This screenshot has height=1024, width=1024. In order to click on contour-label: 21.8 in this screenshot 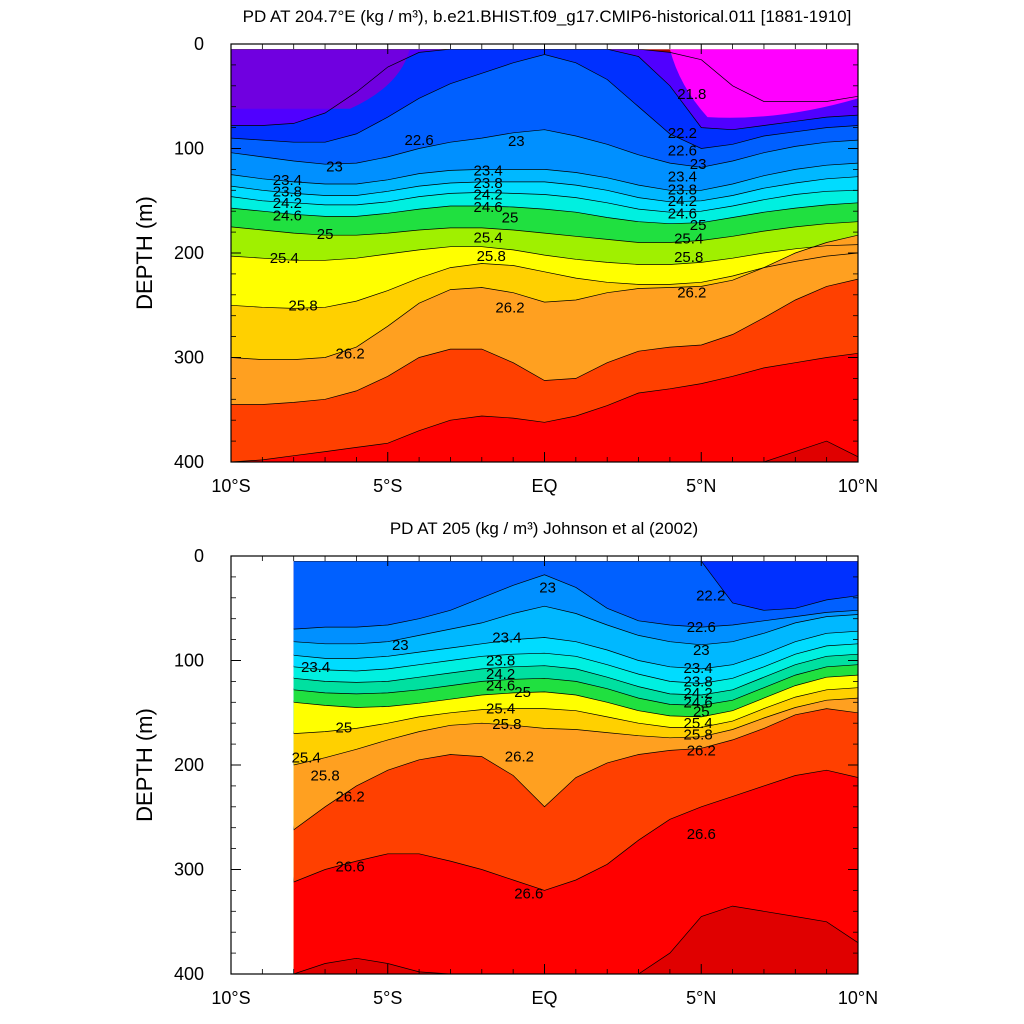, I will do `click(691, 94)`.